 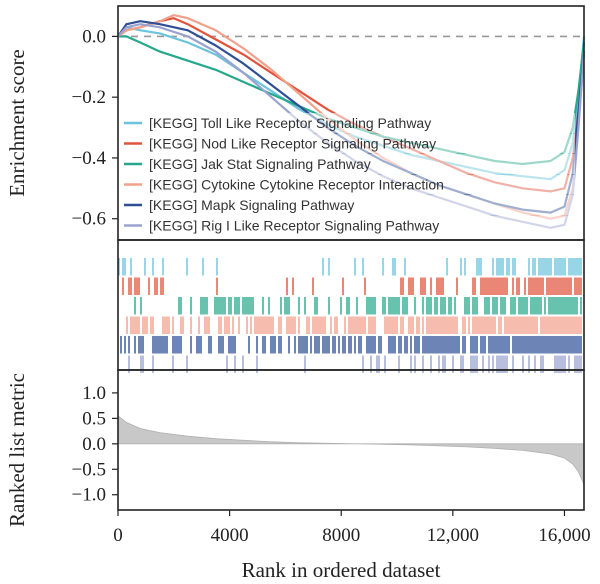 I want to click on x-axis-title: Rank in ordered dataset, so click(x=341, y=570).